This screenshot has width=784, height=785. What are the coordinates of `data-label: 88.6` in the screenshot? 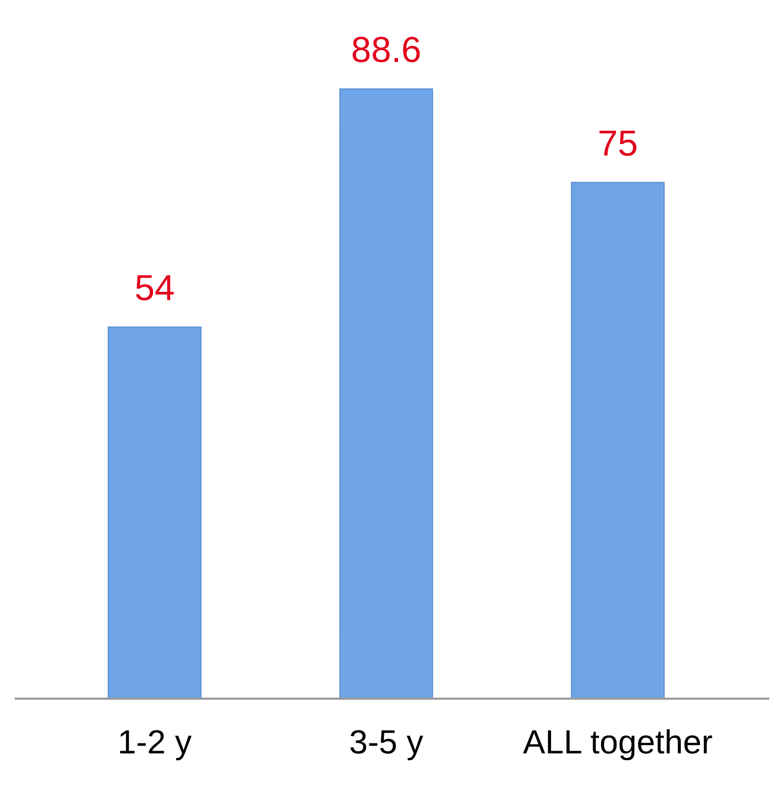 It's located at (386, 49).